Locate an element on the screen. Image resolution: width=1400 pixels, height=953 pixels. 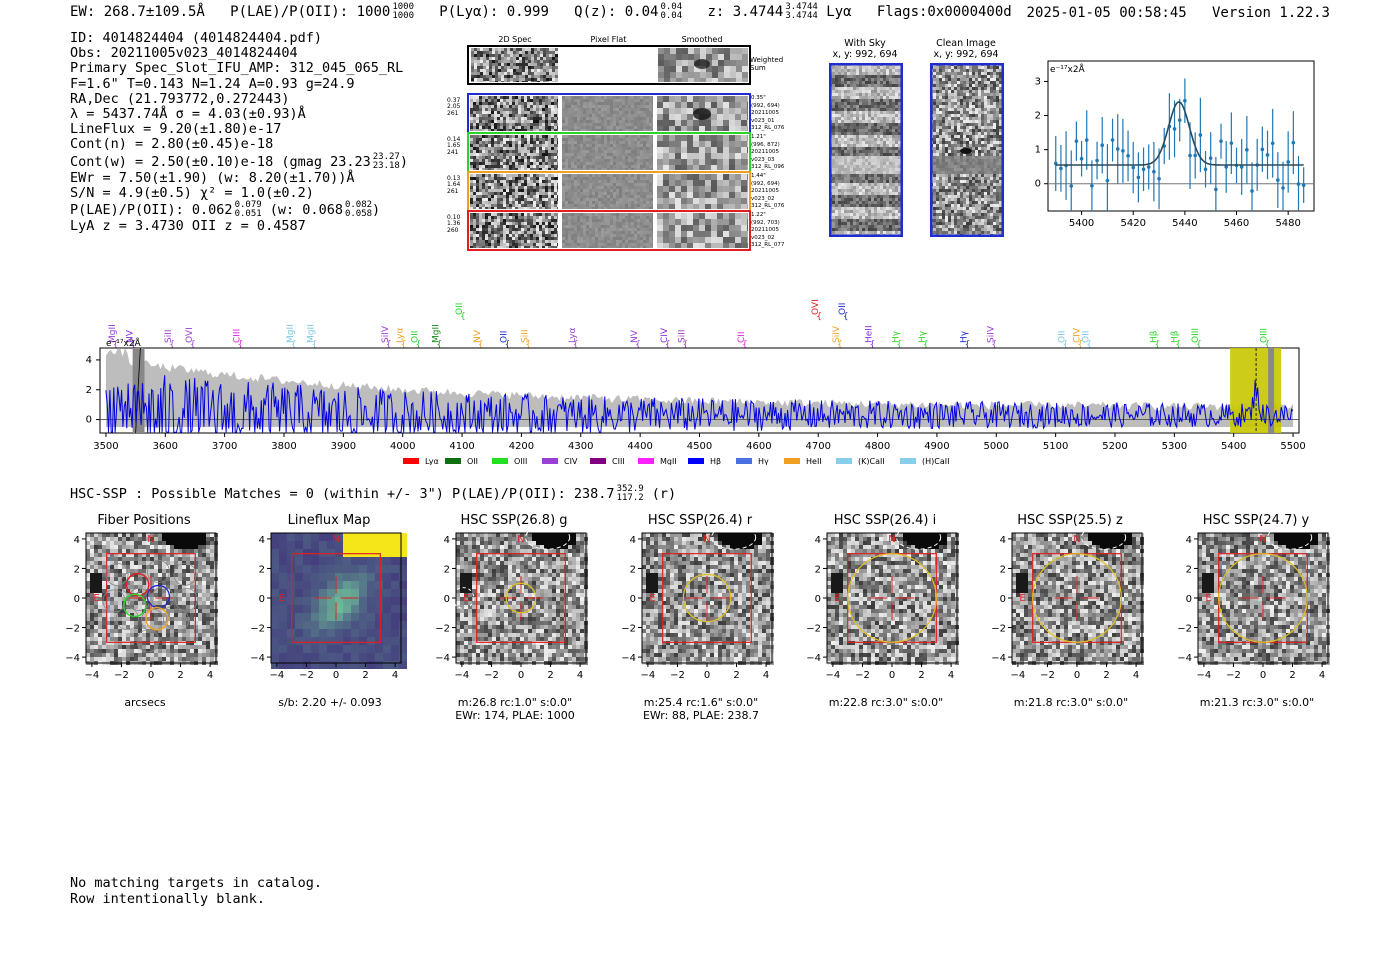
spectrum-line-label: SiII is located at coordinates (683, 336).